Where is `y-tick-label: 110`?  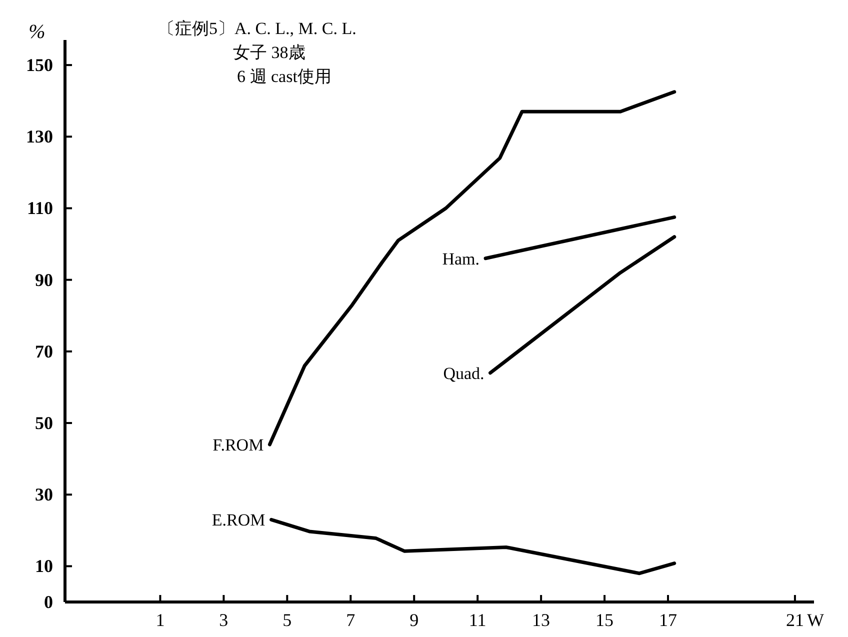 y-tick-label: 110 is located at coordinates (39, 208).